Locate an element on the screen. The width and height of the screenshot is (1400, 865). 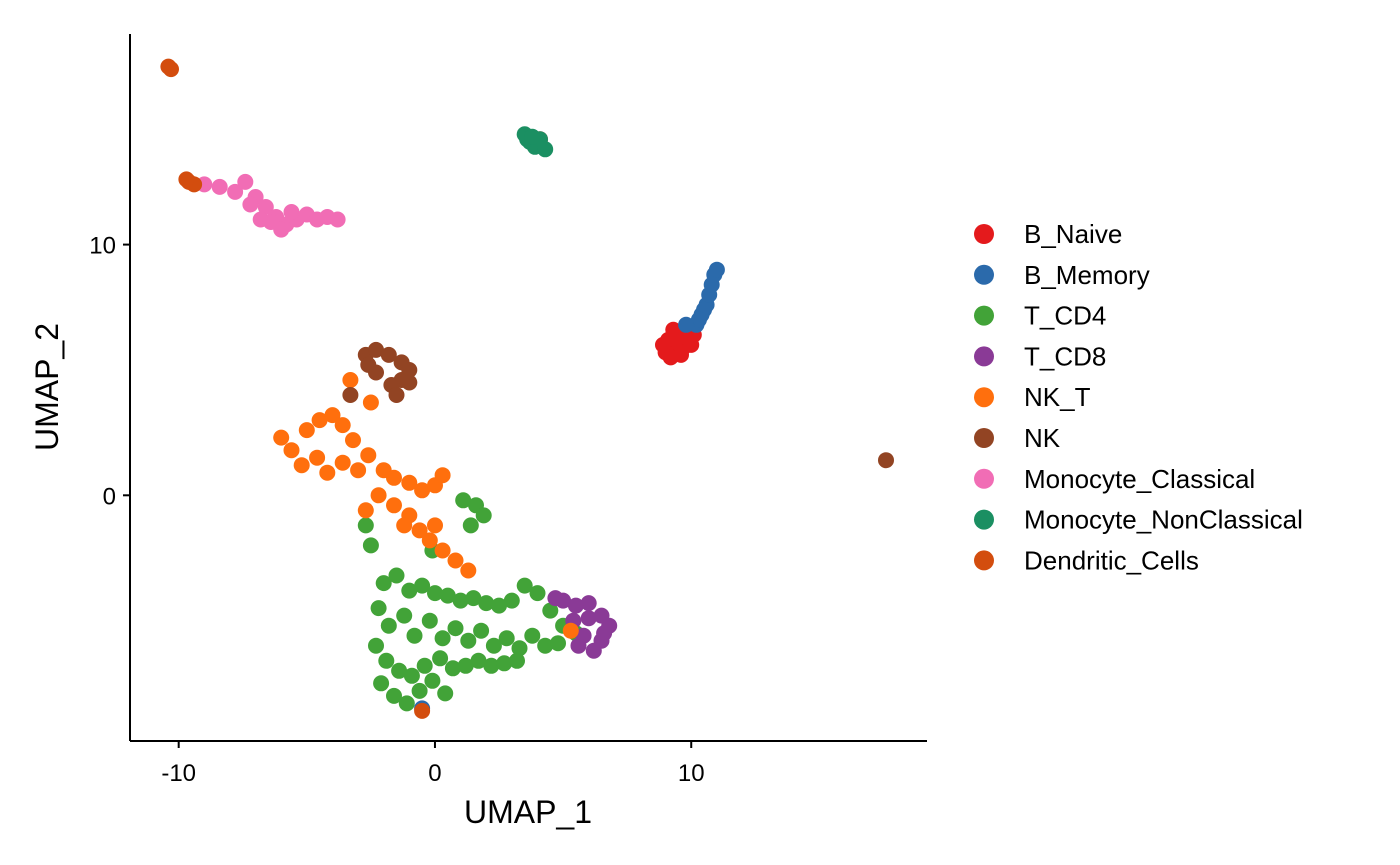
legend-item-Dendritic_Cells: Dendritic_Cells is located at coordinates (1086, 560).